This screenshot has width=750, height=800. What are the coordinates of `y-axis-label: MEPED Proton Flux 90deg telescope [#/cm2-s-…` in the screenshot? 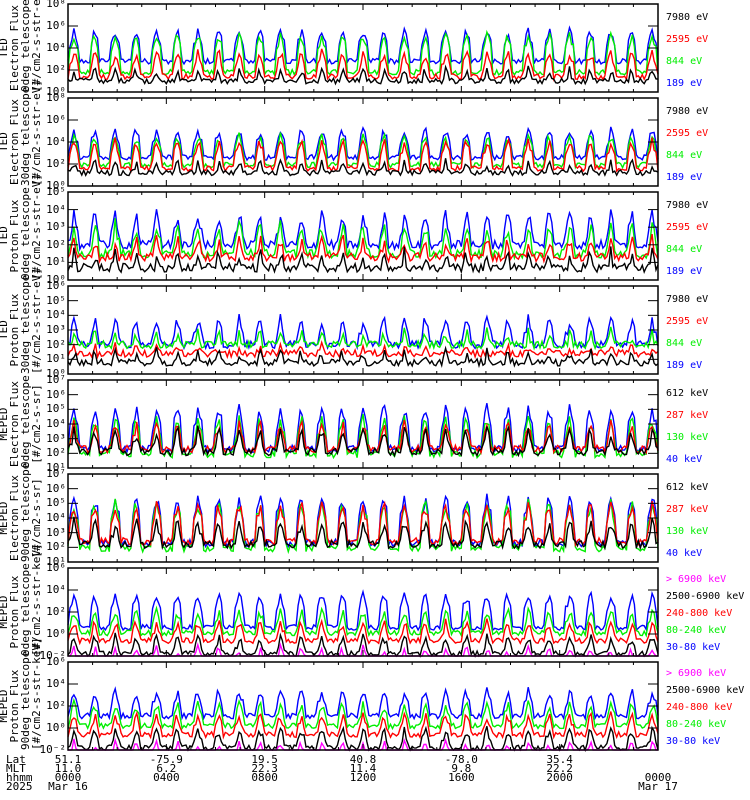 It's located at (21, 693).